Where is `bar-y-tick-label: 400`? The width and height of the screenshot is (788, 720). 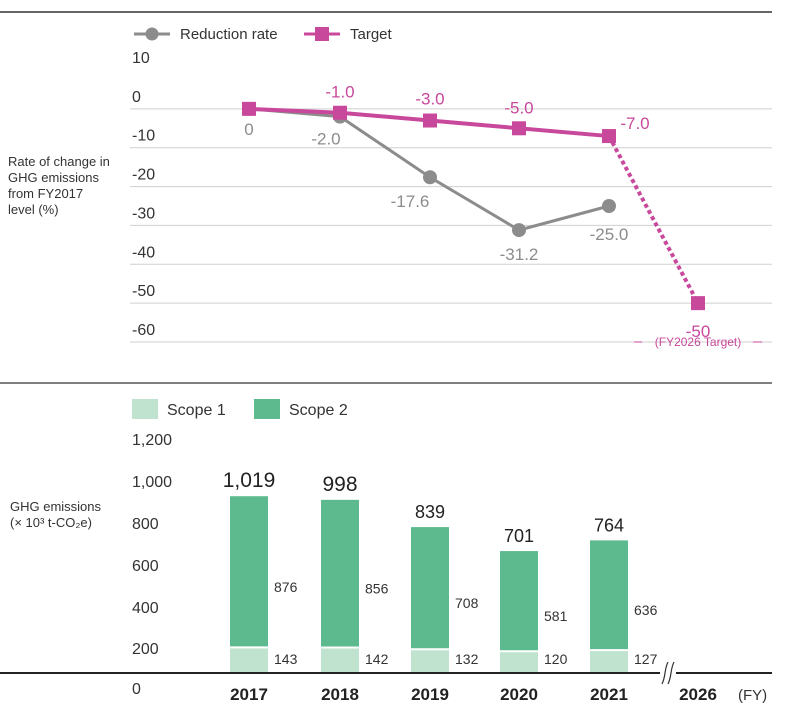
bar-y-tick-label: 400 is located at coordinates (145, 608).